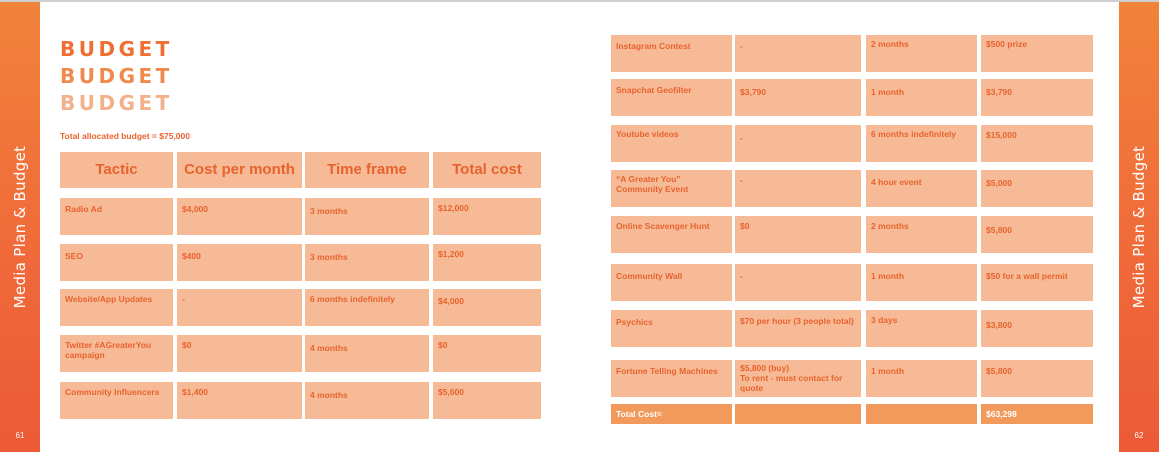 The height and width of the screenshot is (452, 1159). Describe the element at coordinates (921, 143) in the screenshot. I see `right-row-3-time-frame: 6 months indefinitely` at that location.